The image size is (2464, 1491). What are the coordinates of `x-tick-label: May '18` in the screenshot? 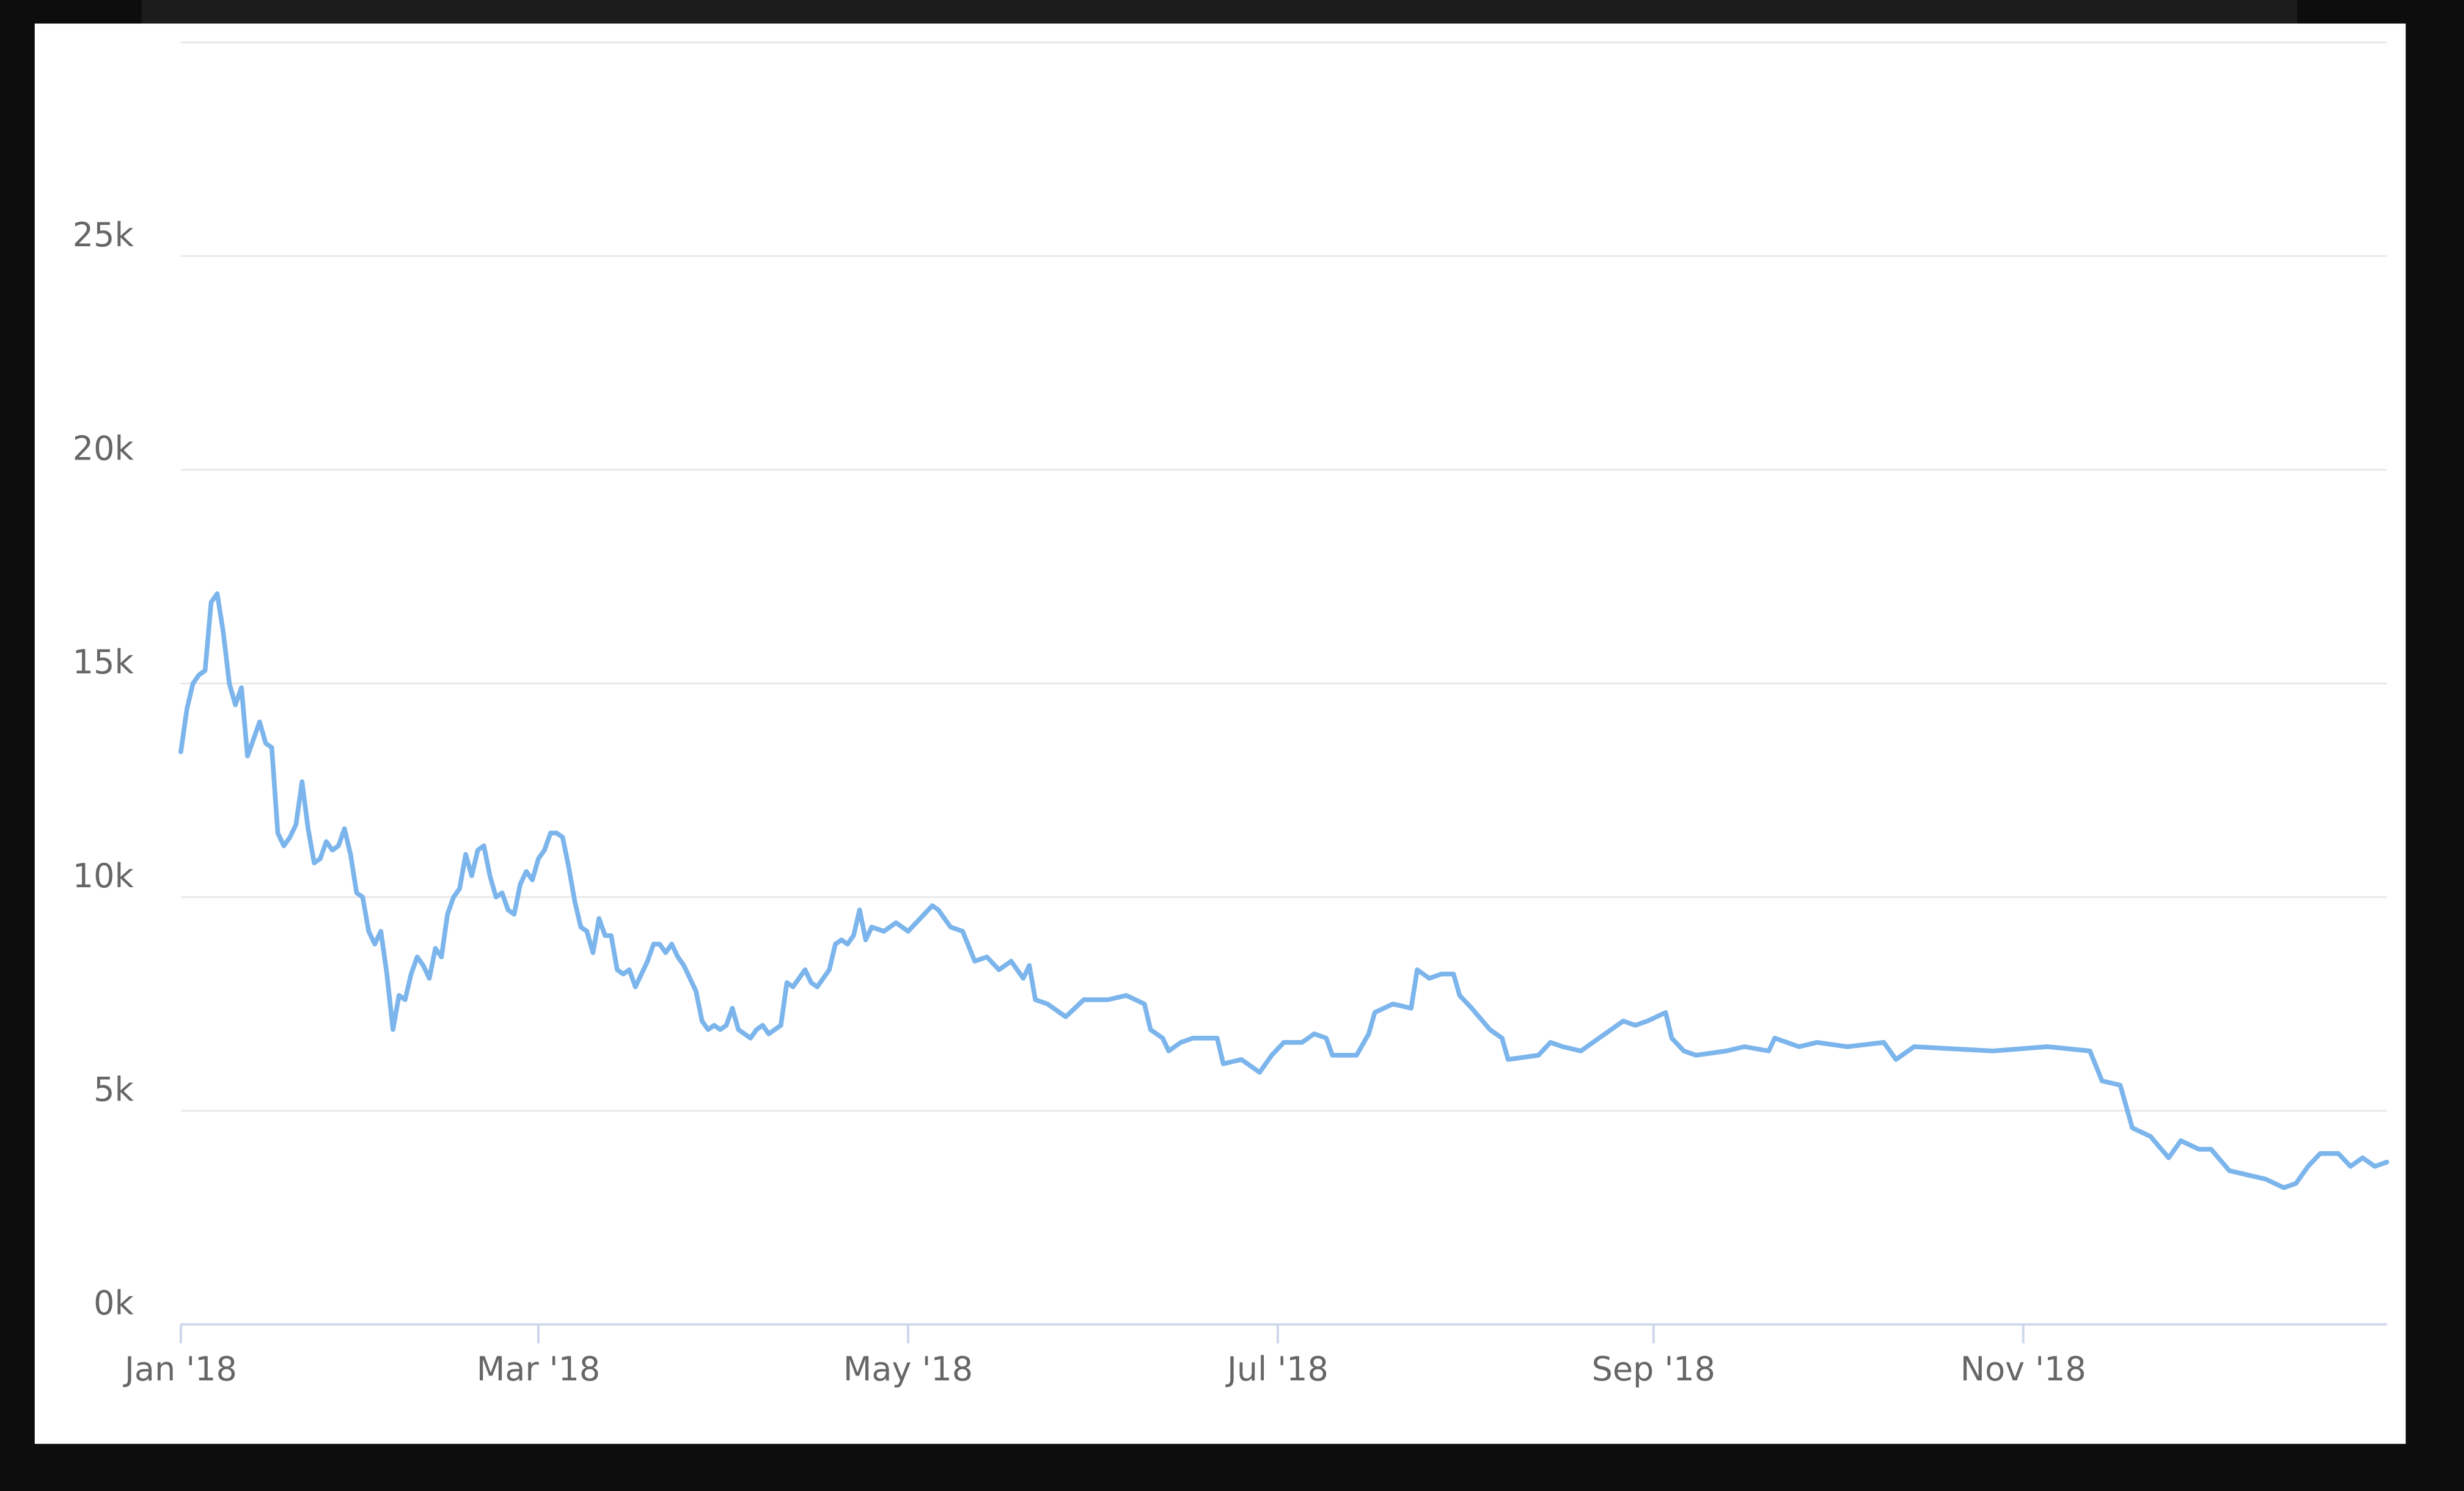 It's located at (908, 1369).